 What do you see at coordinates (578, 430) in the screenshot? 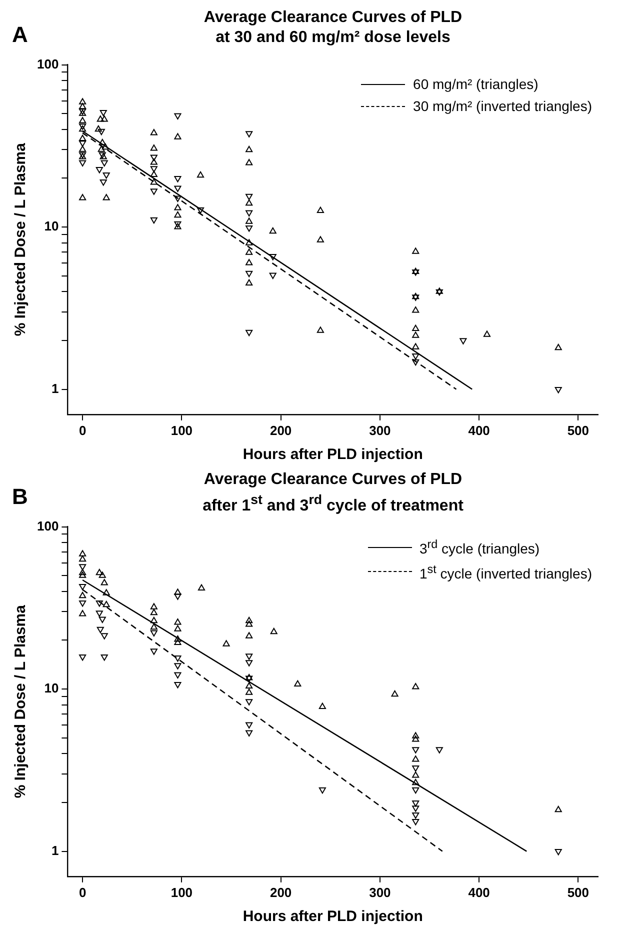
I see `x-tick-label: 500` at bounding box center [578, 430].